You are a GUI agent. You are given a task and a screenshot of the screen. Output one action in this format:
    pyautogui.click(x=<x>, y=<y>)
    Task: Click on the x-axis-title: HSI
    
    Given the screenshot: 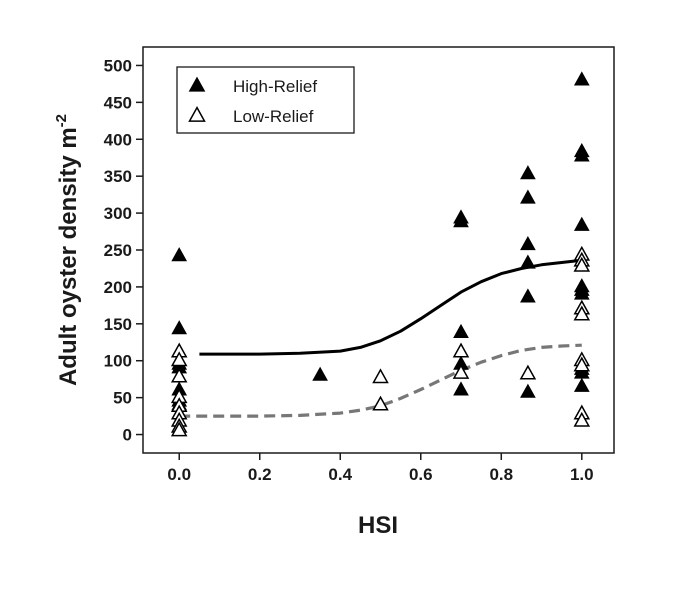 What is the action you would take?
    pyautogui.click(x=378, y=525)
    